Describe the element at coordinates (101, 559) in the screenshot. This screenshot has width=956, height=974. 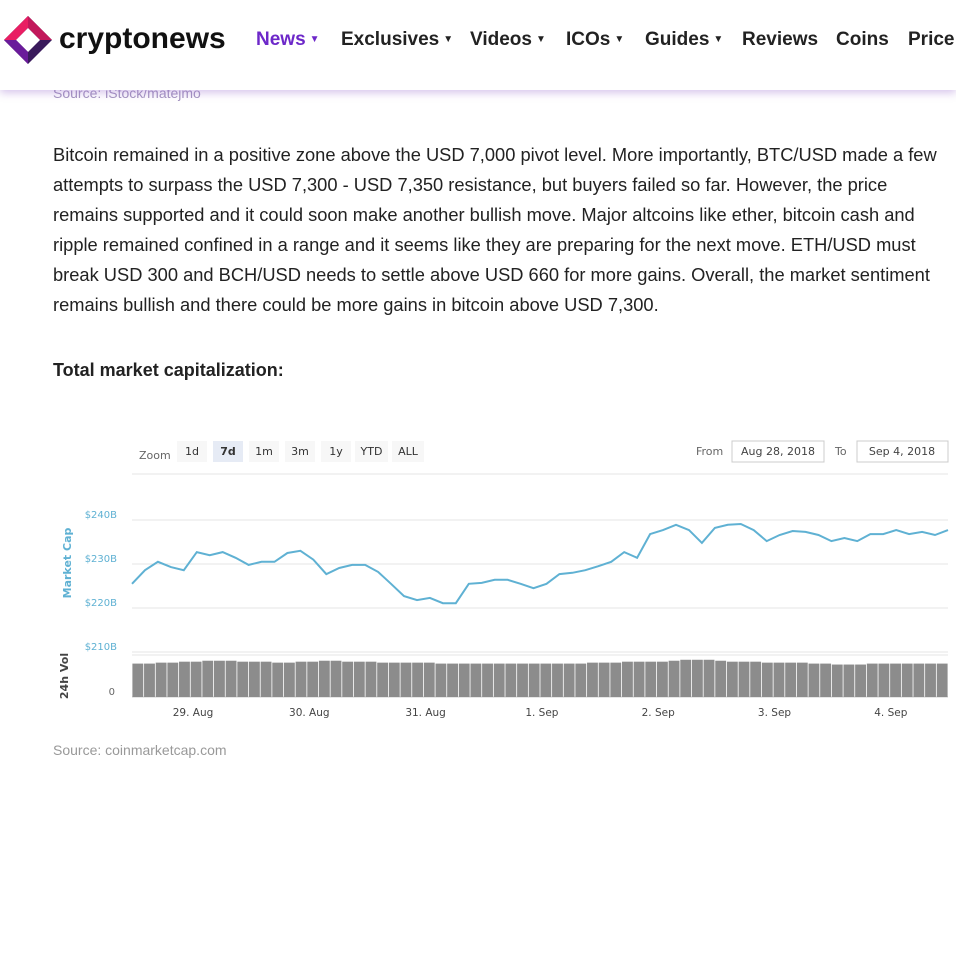
I see `y-tick-label: $230B` at that location.